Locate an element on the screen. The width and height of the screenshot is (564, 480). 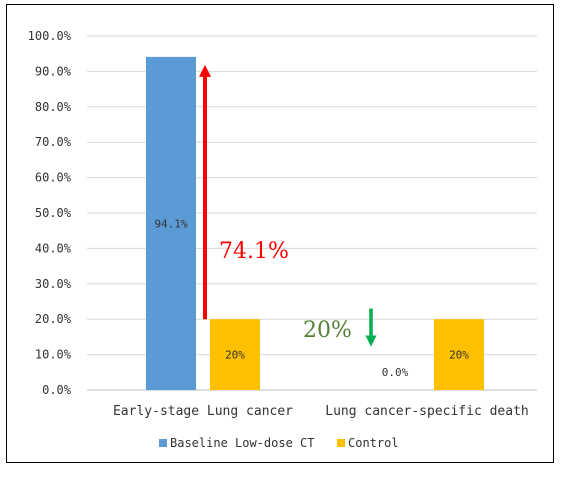
y-tick-label: 0.0% is located at coordinates (57, 390).